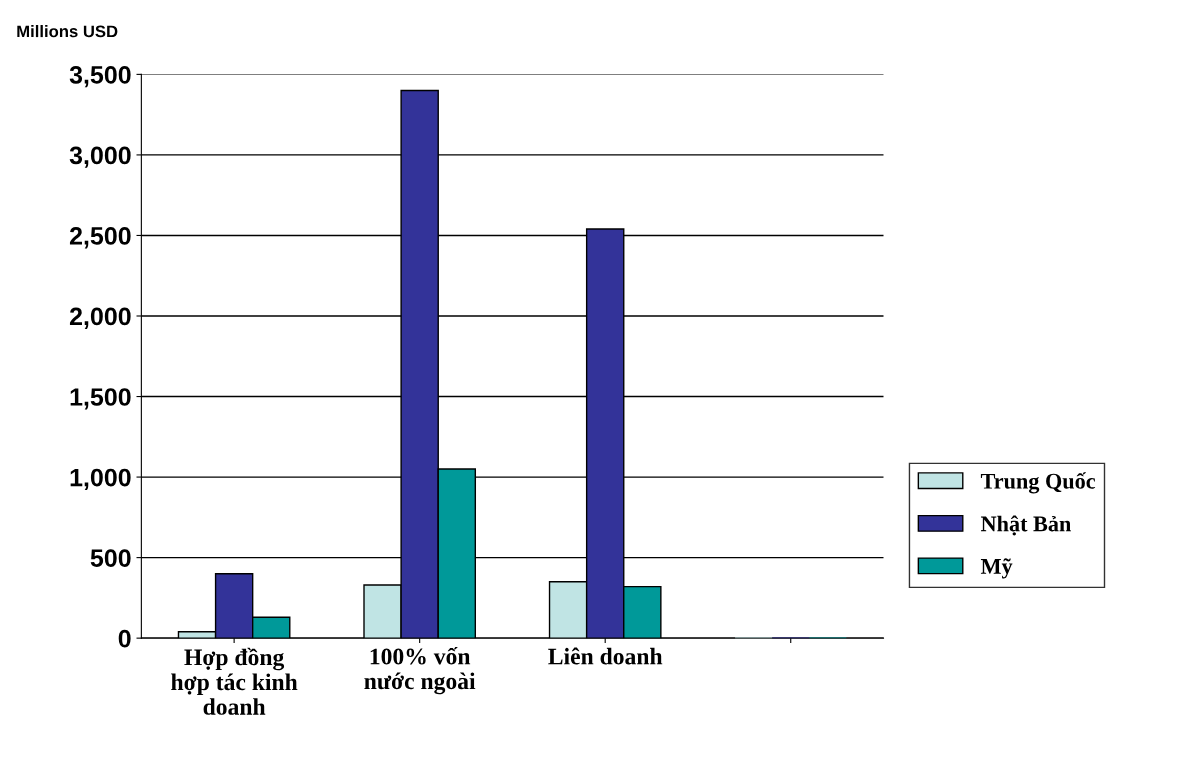 The image size is (1178, 783). I want to click on y-tick-label: 1,500, so click(100, 399).